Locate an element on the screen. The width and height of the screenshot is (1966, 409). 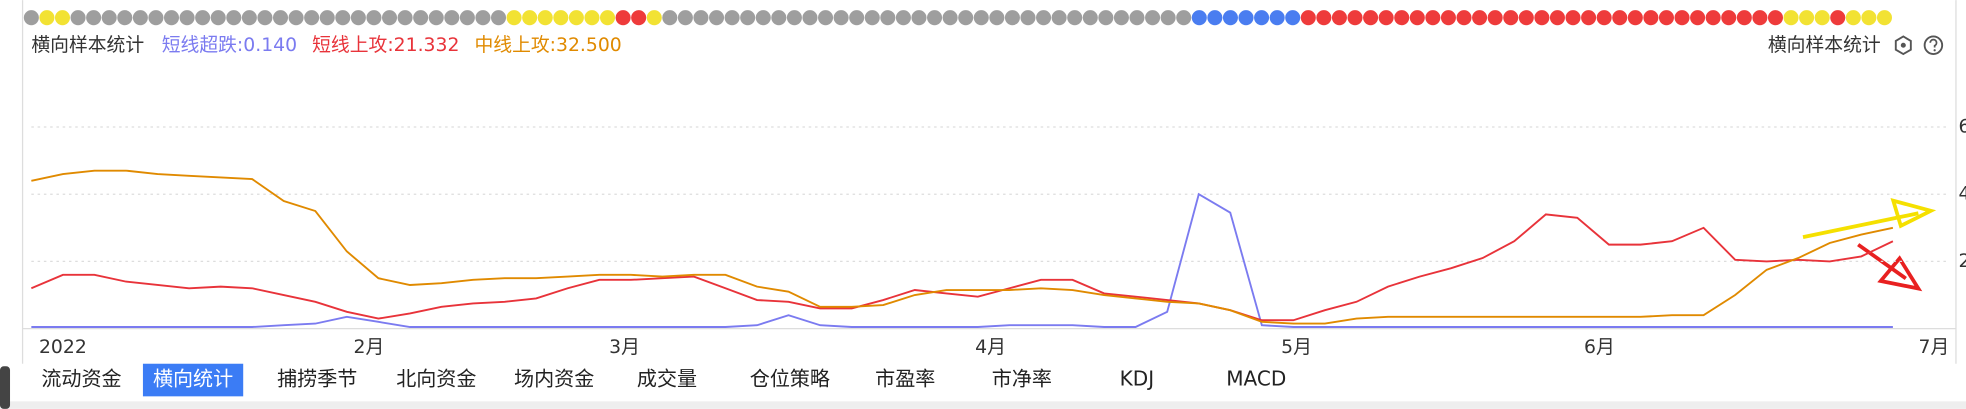
settings-icon is located at coordinates (1903, 45).